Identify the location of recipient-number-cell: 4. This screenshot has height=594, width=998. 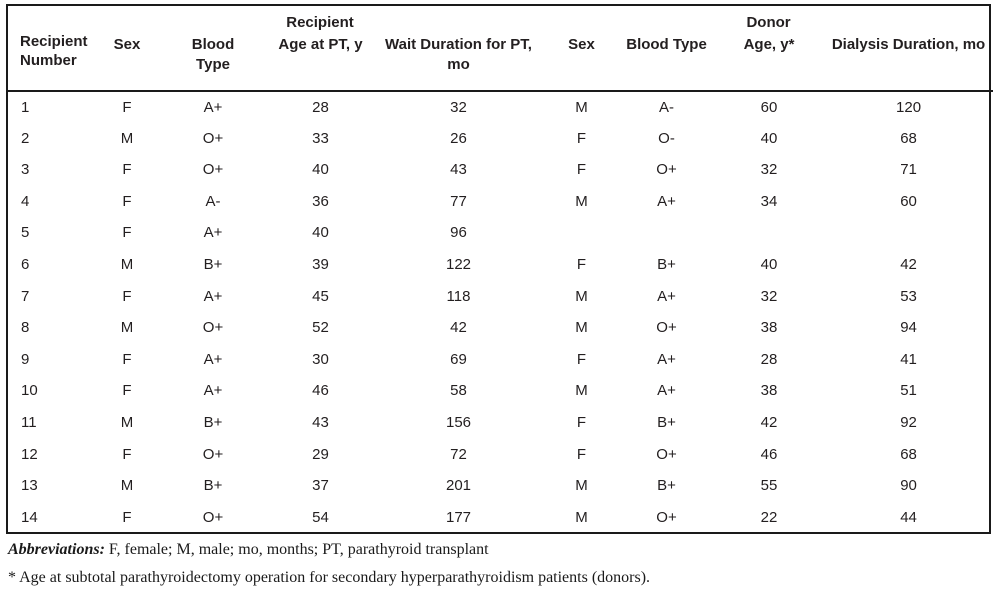
(25, 201).